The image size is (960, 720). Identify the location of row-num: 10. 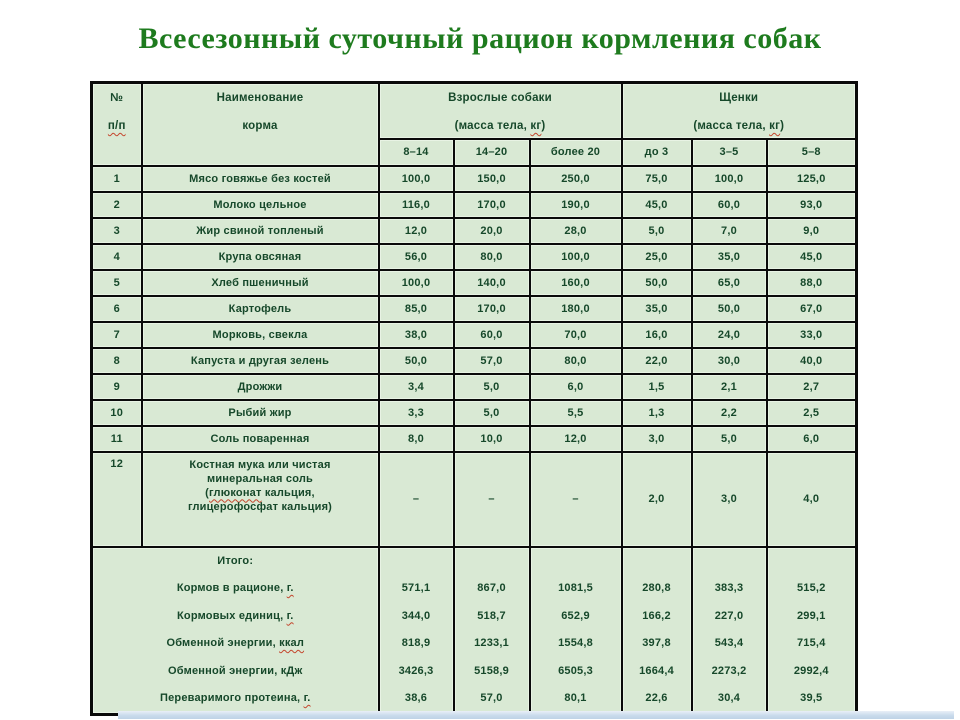
(116, 412).